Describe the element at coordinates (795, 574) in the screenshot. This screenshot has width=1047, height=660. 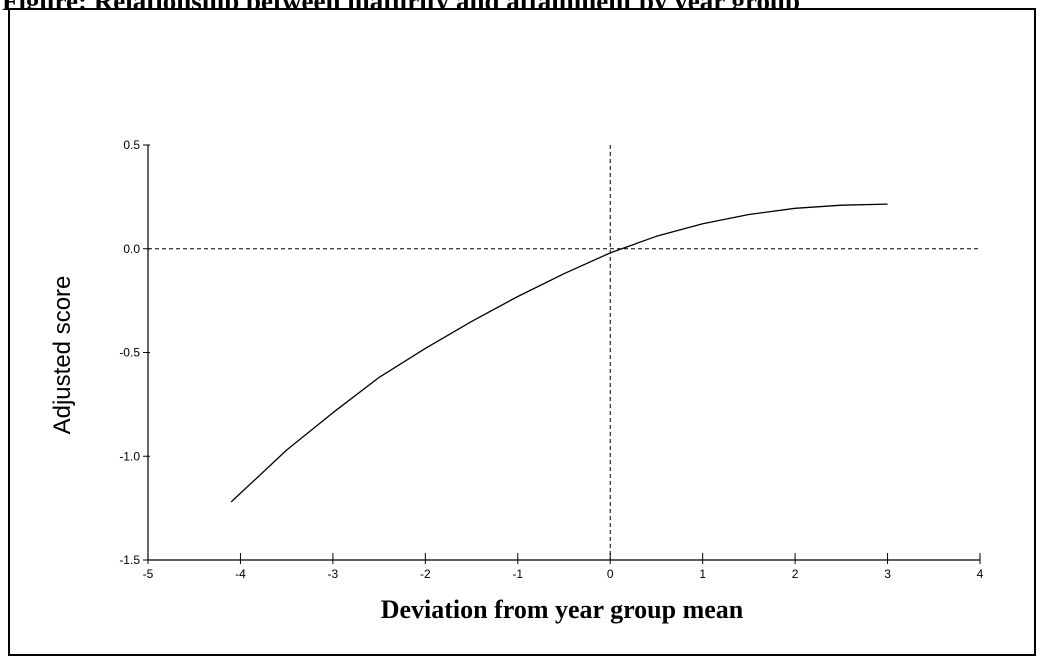
I see `x-tick-label: 2` at that location.